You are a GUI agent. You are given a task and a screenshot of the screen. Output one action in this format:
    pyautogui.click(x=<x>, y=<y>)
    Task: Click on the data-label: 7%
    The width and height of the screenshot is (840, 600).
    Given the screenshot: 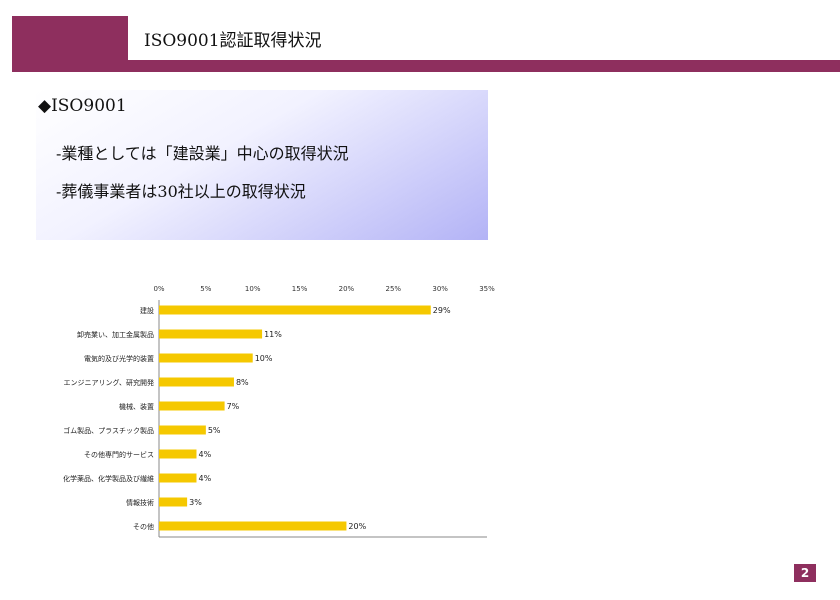 What is the action you would take?
    pyautogui.click(x=233, y=406)
    